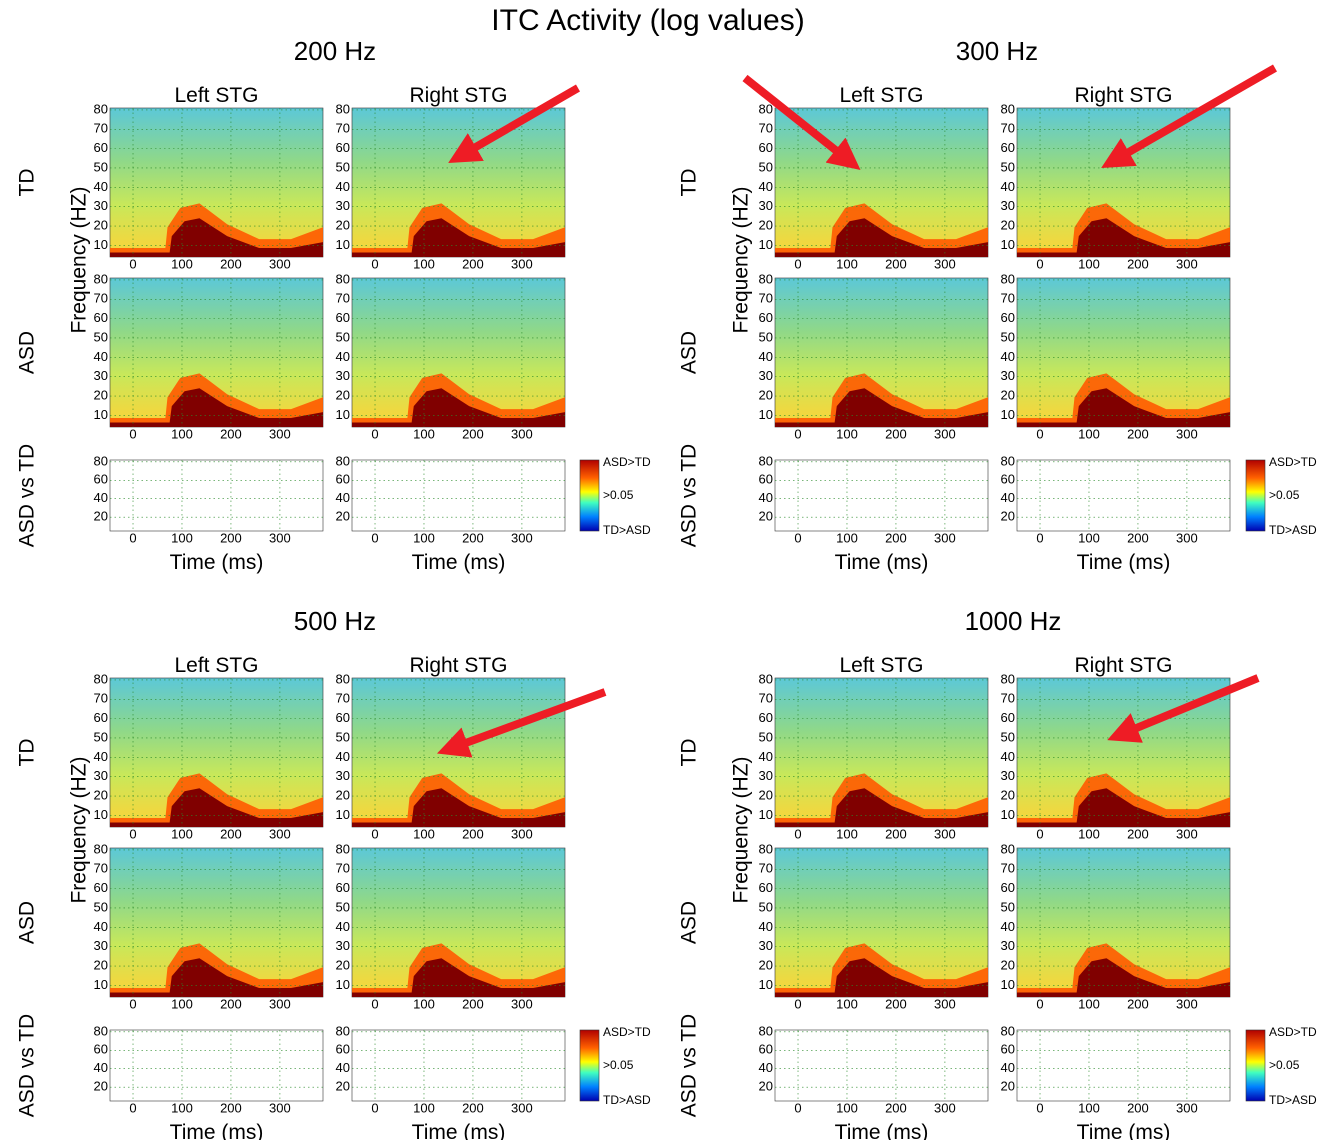 Image resolution: width=1326 pixels, height=1145 pixels. What do you see at coordinates (627, 530) in the screenshot?
I see `colorbar-label: TD>ASD` at bounding box center [627, 530].